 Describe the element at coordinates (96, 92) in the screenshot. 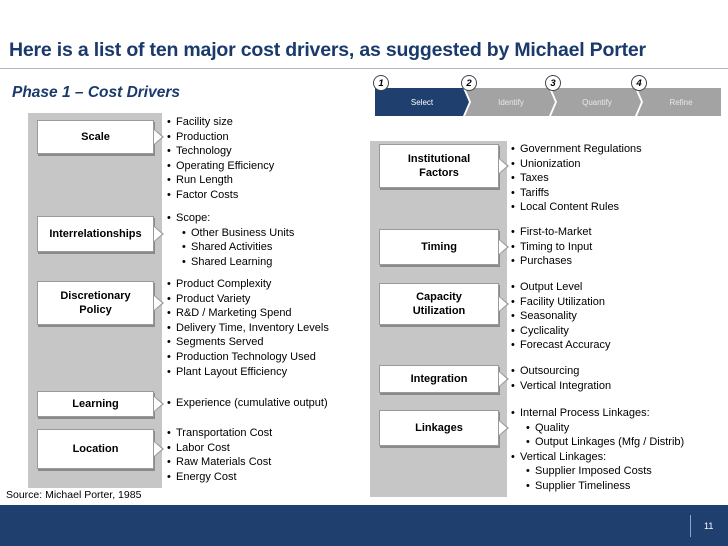

I see `phase-heading: Phase 1 – Cost Drivers` at that location.